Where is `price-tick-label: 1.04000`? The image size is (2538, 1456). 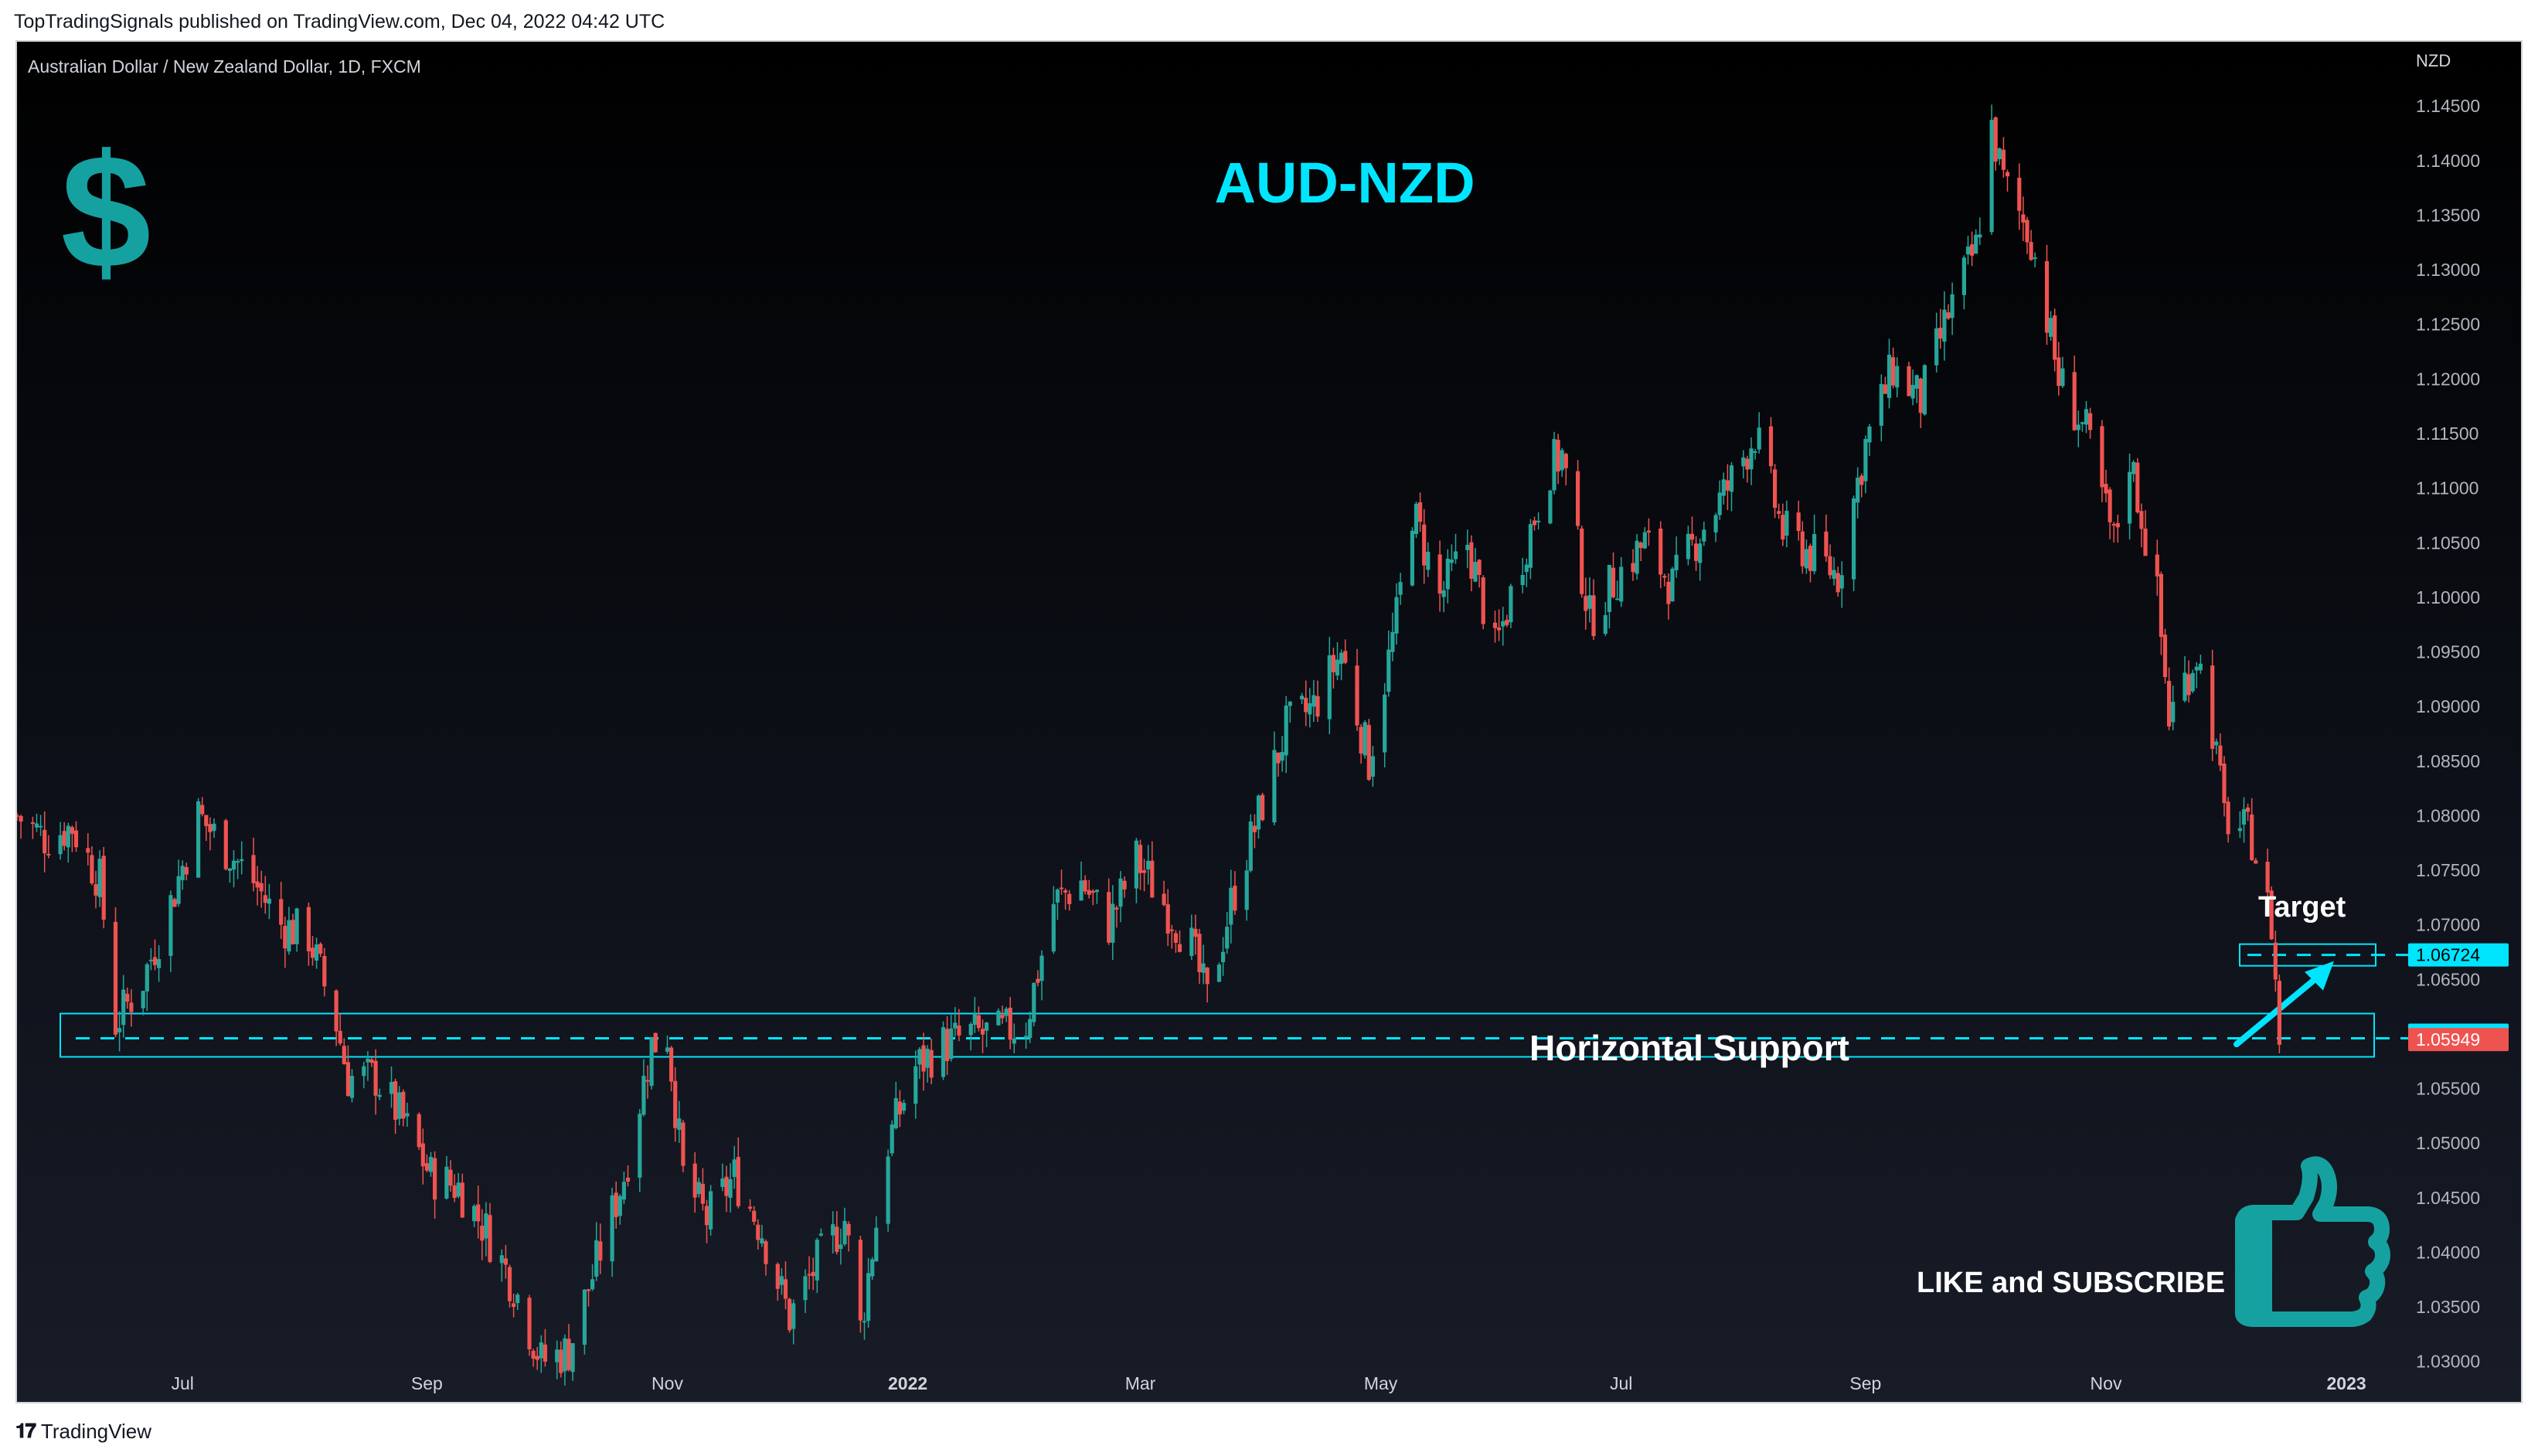
price-tick-label: 1.04000 is located at coordinates (2448, 1252).